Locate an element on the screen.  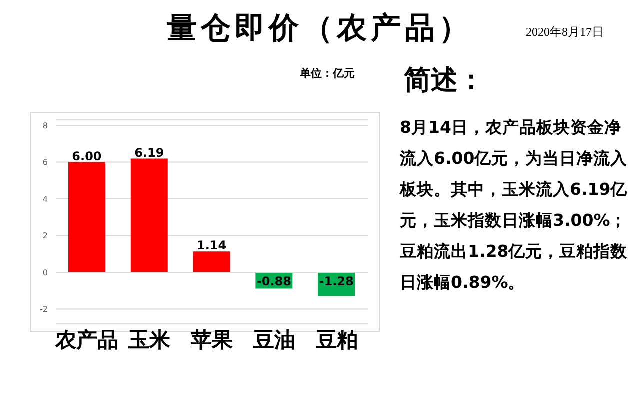
x-tick-label: 苹果 is located at coordinates (211, 340).